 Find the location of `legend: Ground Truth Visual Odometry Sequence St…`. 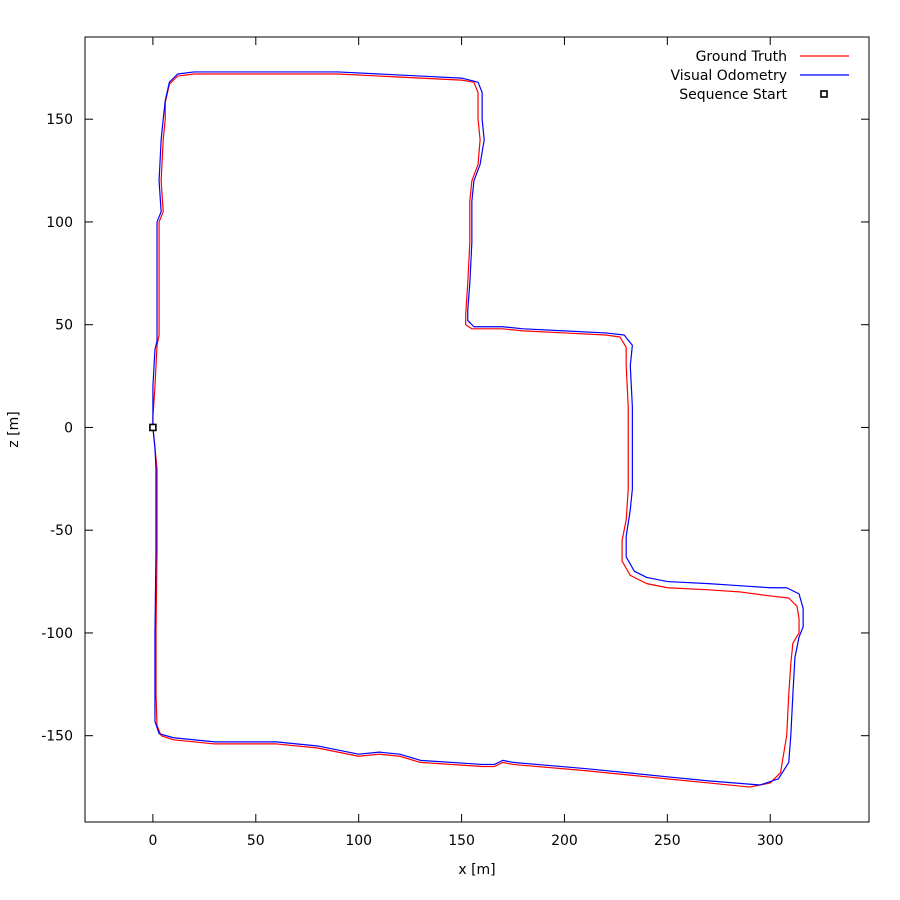

legend: Ground Truth Visual Odometry Sequence St… is located at coordinates (760, 76).